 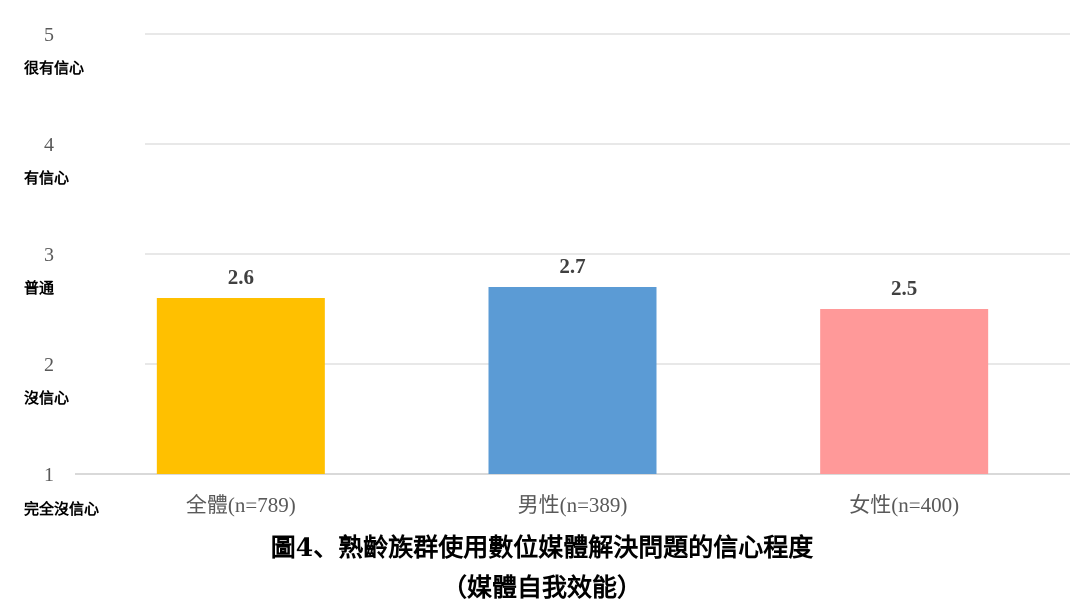 What do you see at coordinates (61, 271) in the screenshot?
I see `y-axis-ticks: 5 很有信心 4 有信心 3 普通 2 沒信心 1 完全沒信心` at bounding box center [61, 271].